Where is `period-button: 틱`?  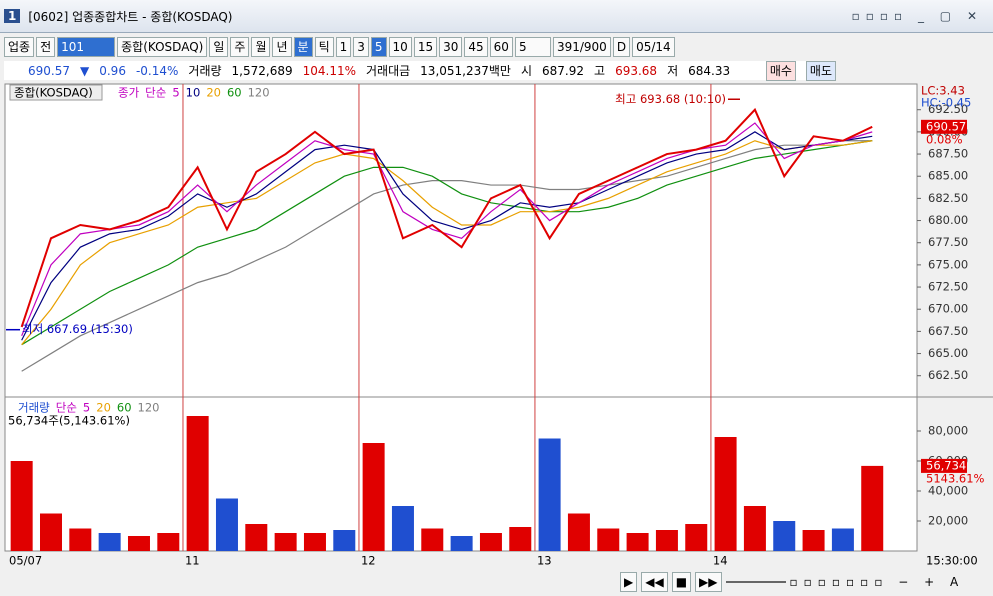 period-button: 틱 is located at coordinates (324, 47).